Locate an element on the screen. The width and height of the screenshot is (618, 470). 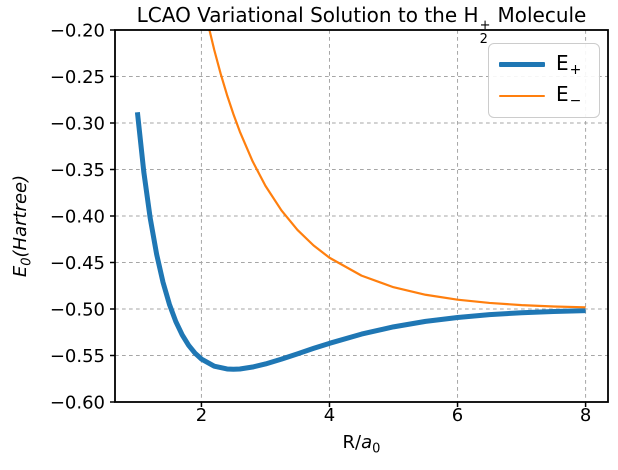
y-axis-label: E0(Hartree) is located at coordinates (22, 226).